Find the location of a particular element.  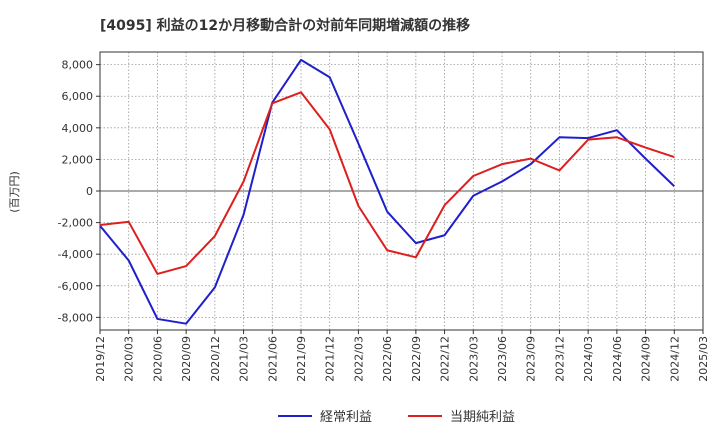

y-tick-label: 8,000 is located at coordinates (78, 65).